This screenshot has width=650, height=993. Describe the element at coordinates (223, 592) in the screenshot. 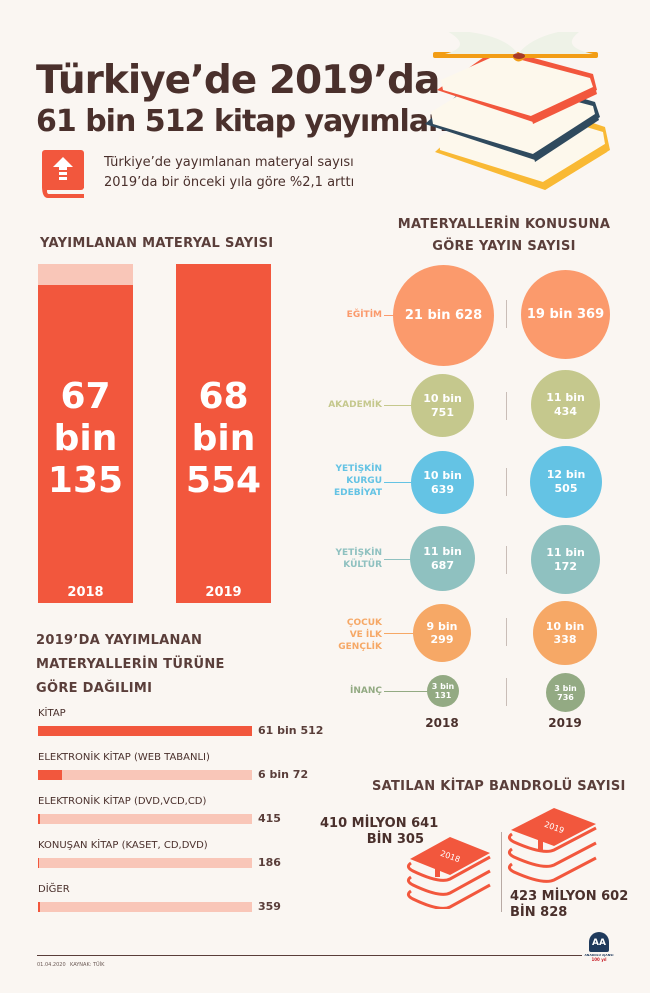

I see `bar-year: 2019` at that location.